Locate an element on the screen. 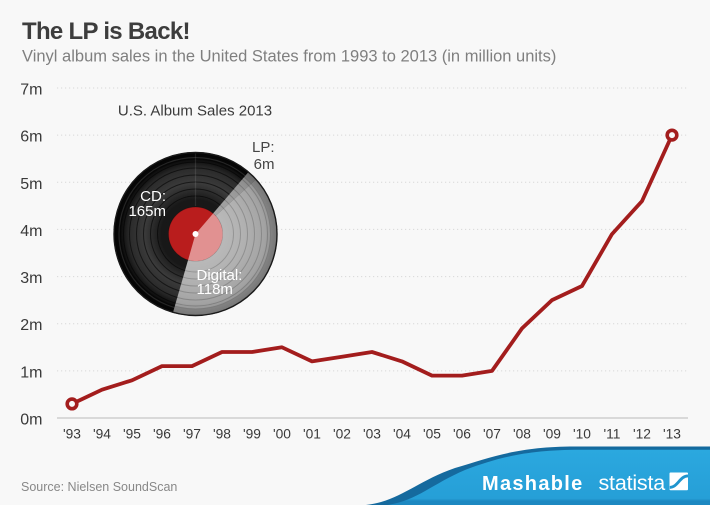 The image size is (710, 505). svg-text: '08 is located at coordinates (522, 434).